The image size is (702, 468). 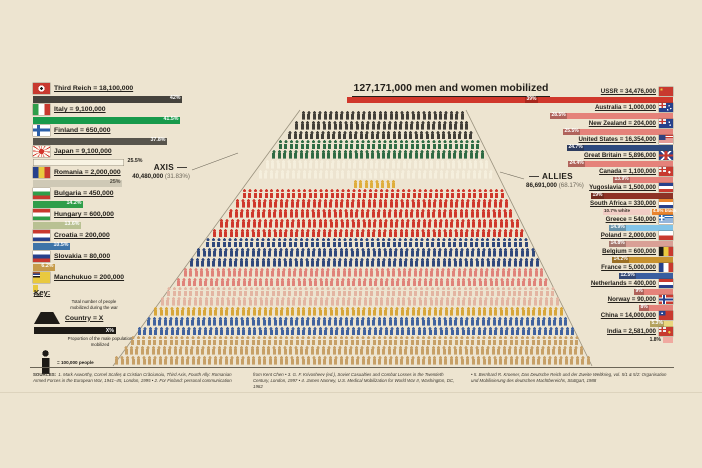 What do you see at coordinates (666, 315) in the screenshot?
I see `china-flag-icon` at bounding box center [666, 315].